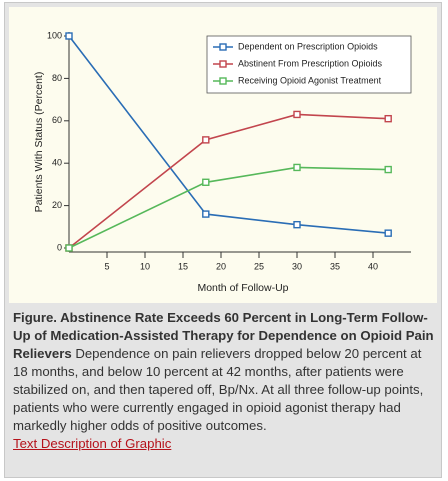 The image size is (448, 481). I want to click on y-tick-label: 100, so click(54, 35).